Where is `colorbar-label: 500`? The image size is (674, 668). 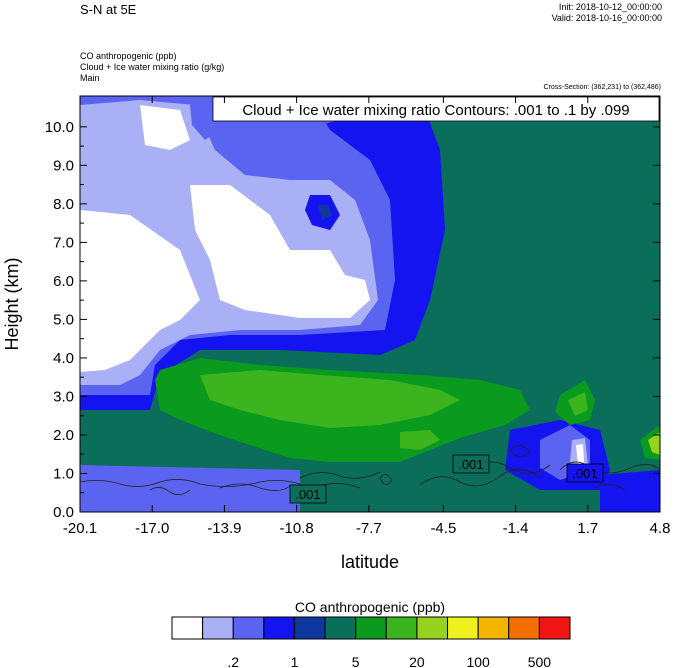
colorbar-label: 500 is located at coordinates (540, 661).